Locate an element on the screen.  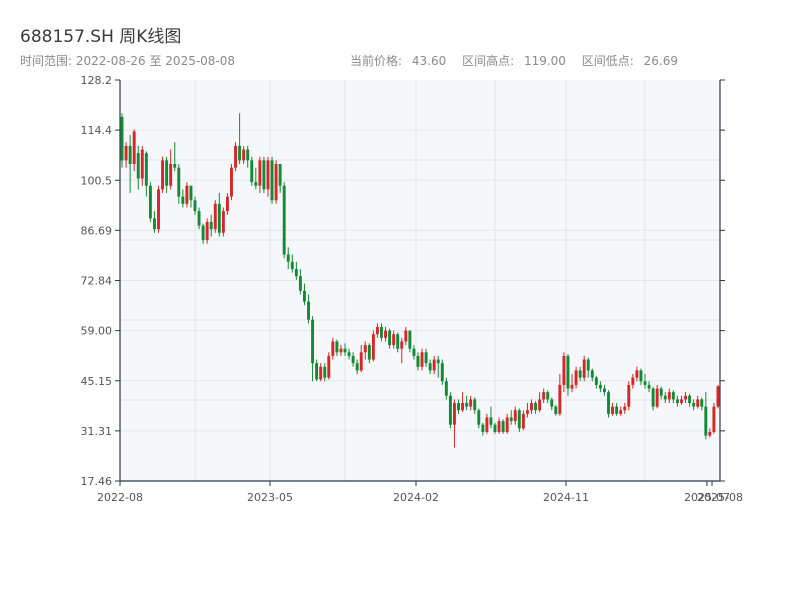
date-range-label: 时间范围: is located at coordinates (46, 61).